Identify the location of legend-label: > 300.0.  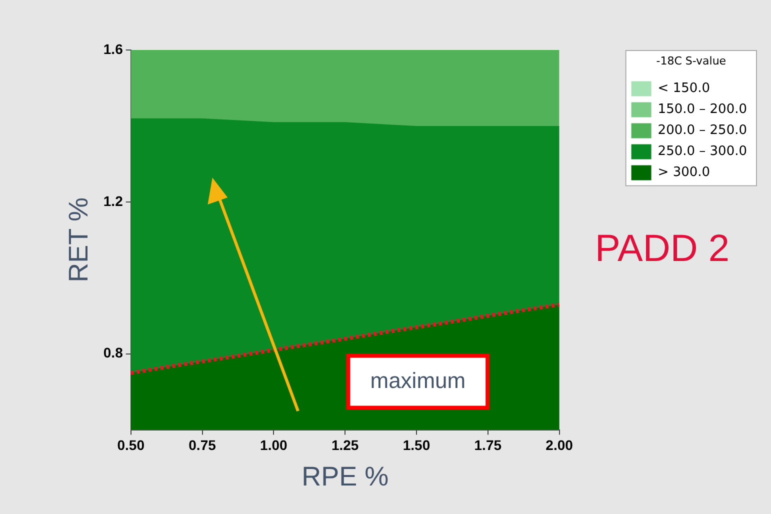
(684, 172).